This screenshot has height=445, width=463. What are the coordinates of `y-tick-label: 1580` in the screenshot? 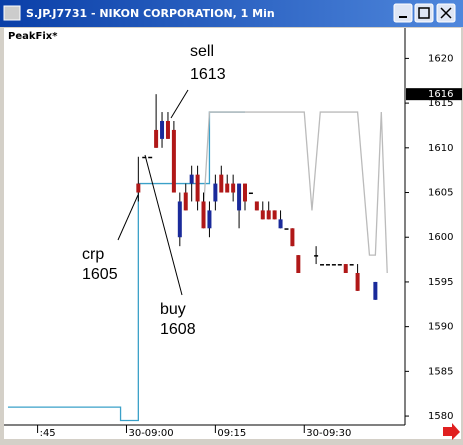 It's located at (440, 416).